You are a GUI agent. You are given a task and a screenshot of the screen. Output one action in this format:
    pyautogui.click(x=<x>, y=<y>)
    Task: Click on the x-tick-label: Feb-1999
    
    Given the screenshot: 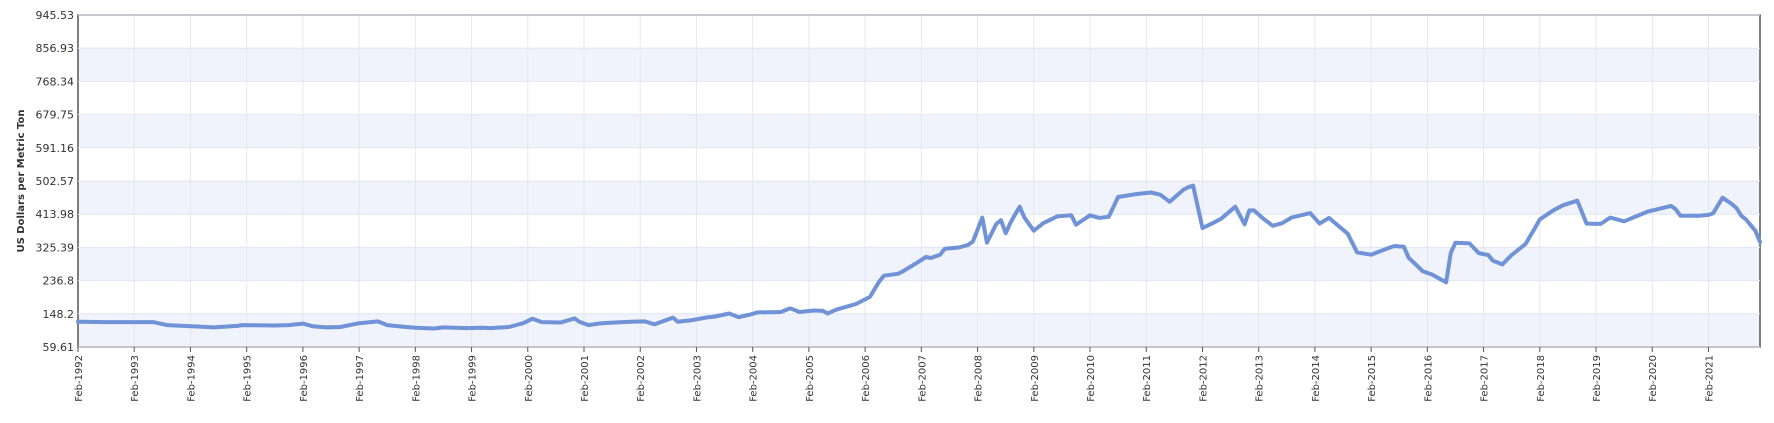 What is the action you would take?
    pyautogui.click(x=473, y=378)
    